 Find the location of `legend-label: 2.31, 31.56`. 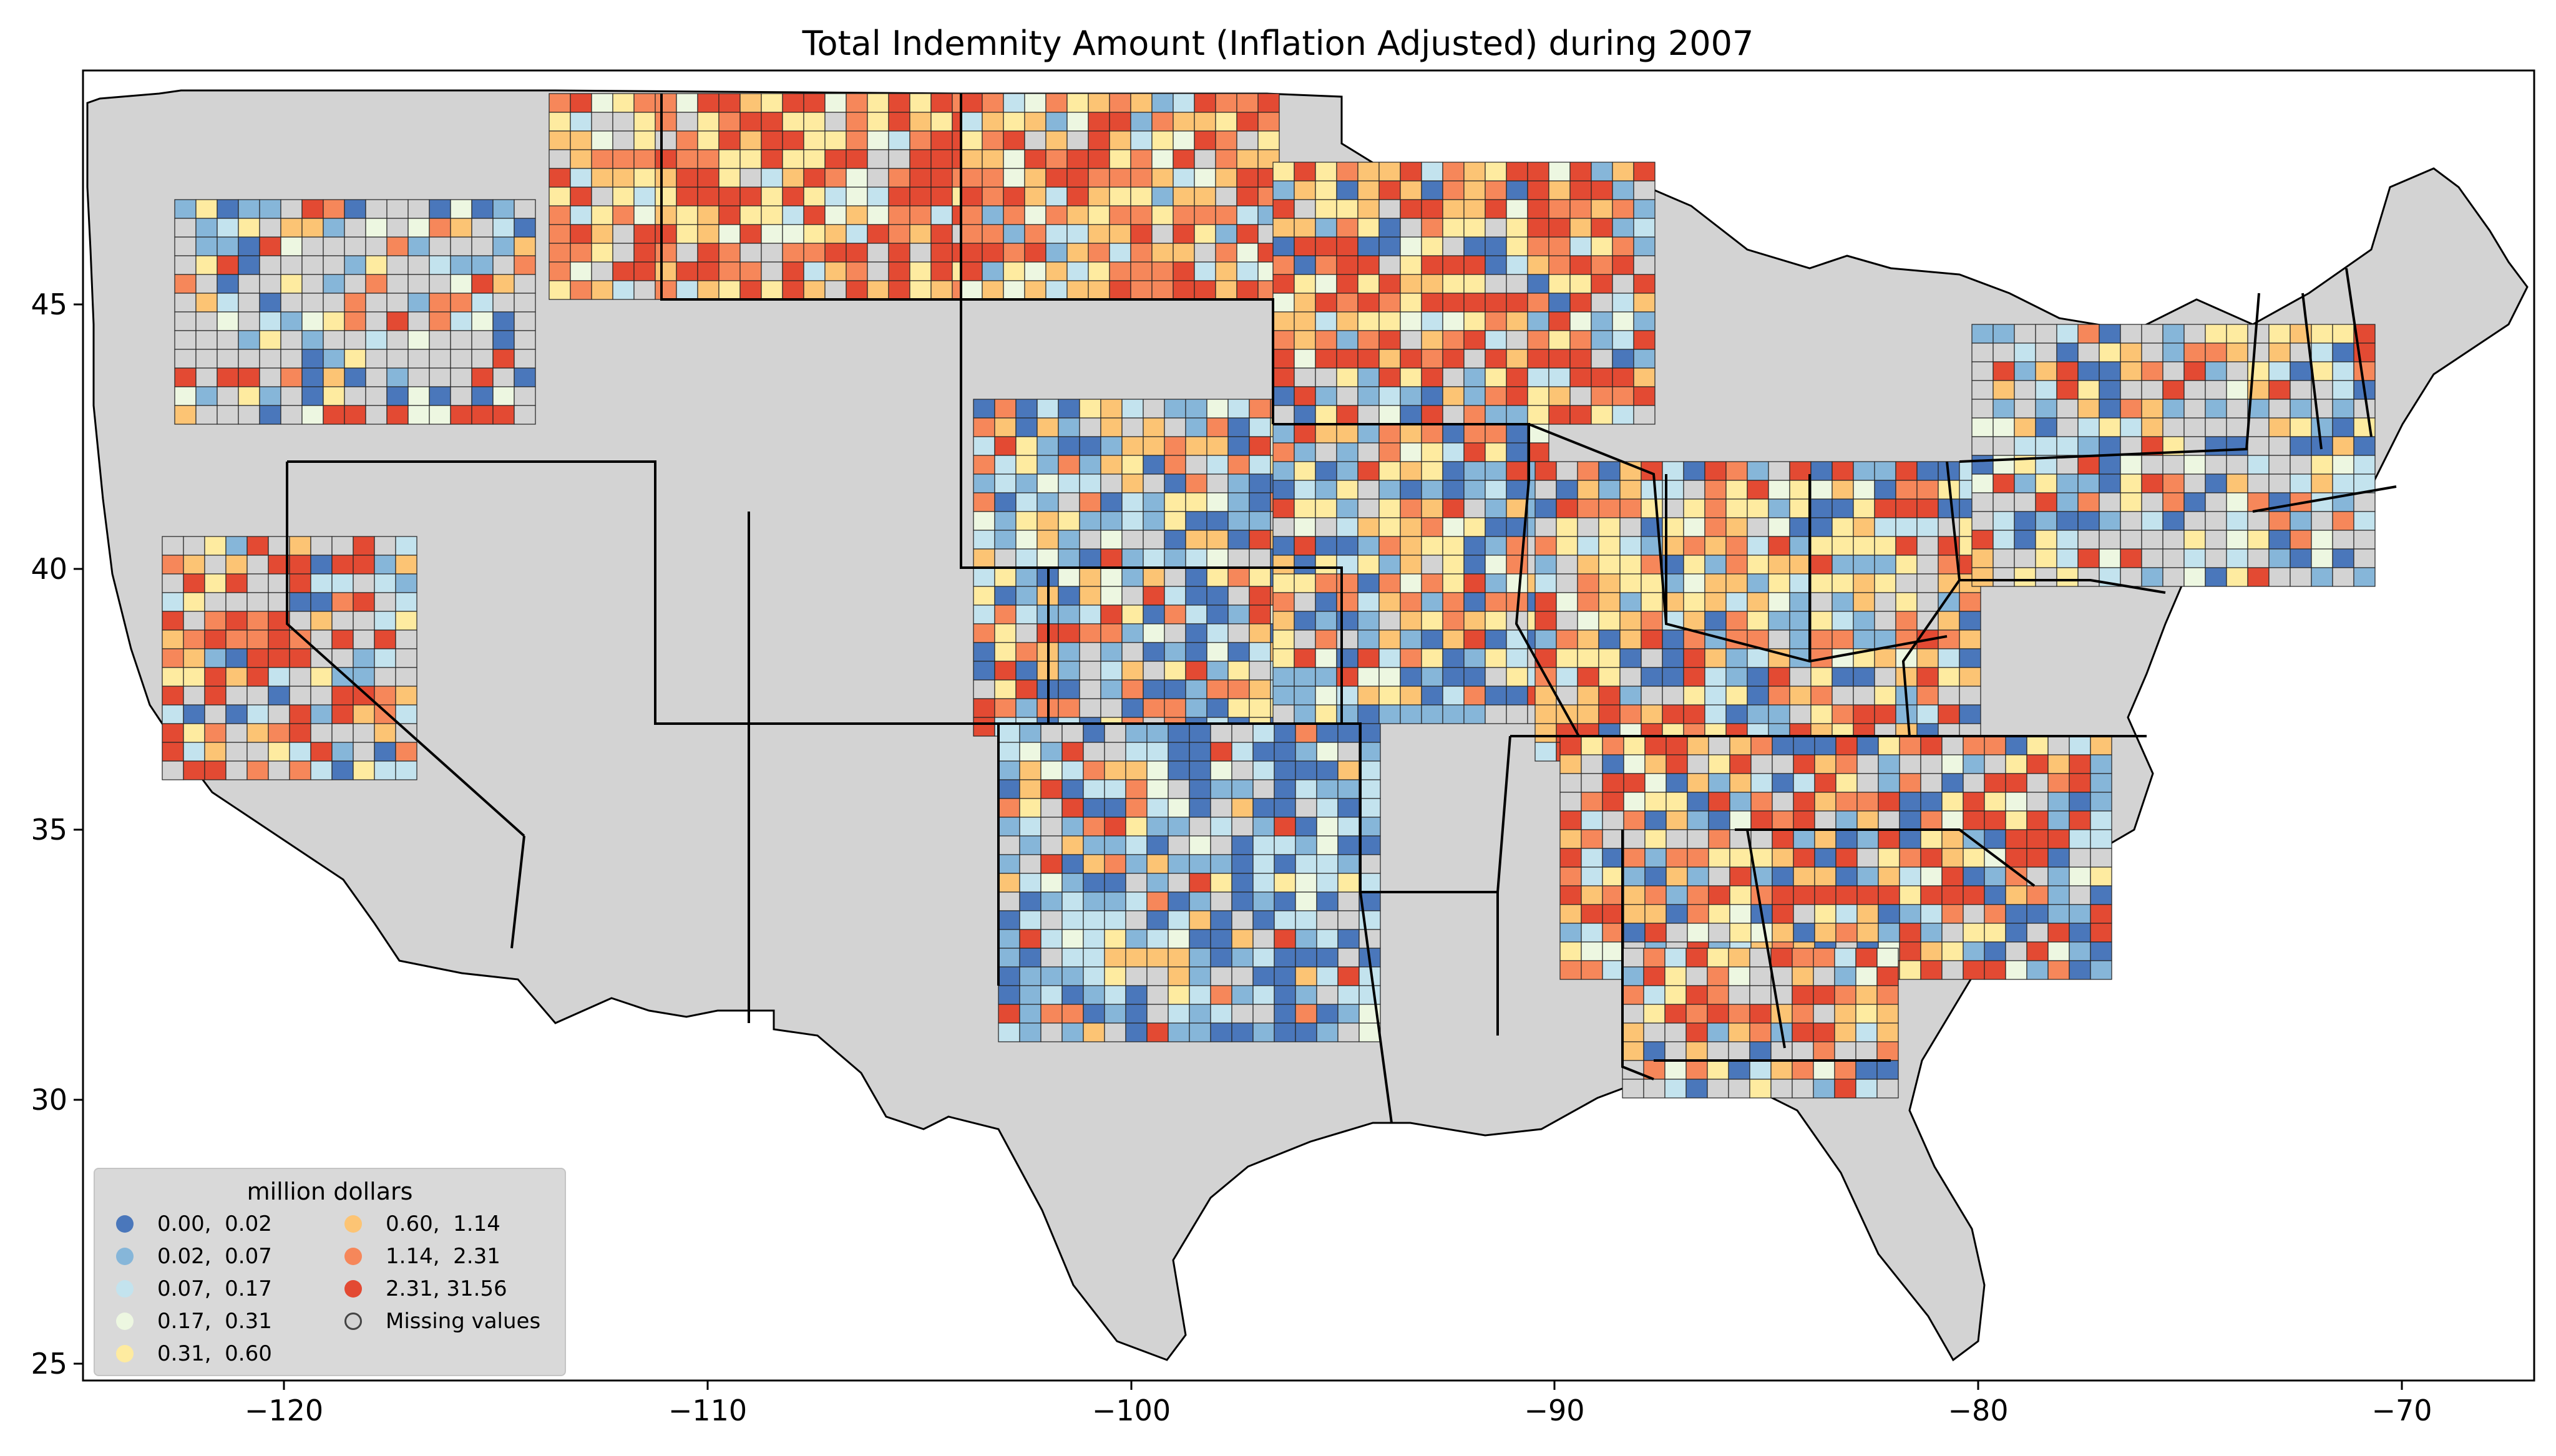

legend-label: 2.31, 31.56 is located at coordinates (446, 1288).